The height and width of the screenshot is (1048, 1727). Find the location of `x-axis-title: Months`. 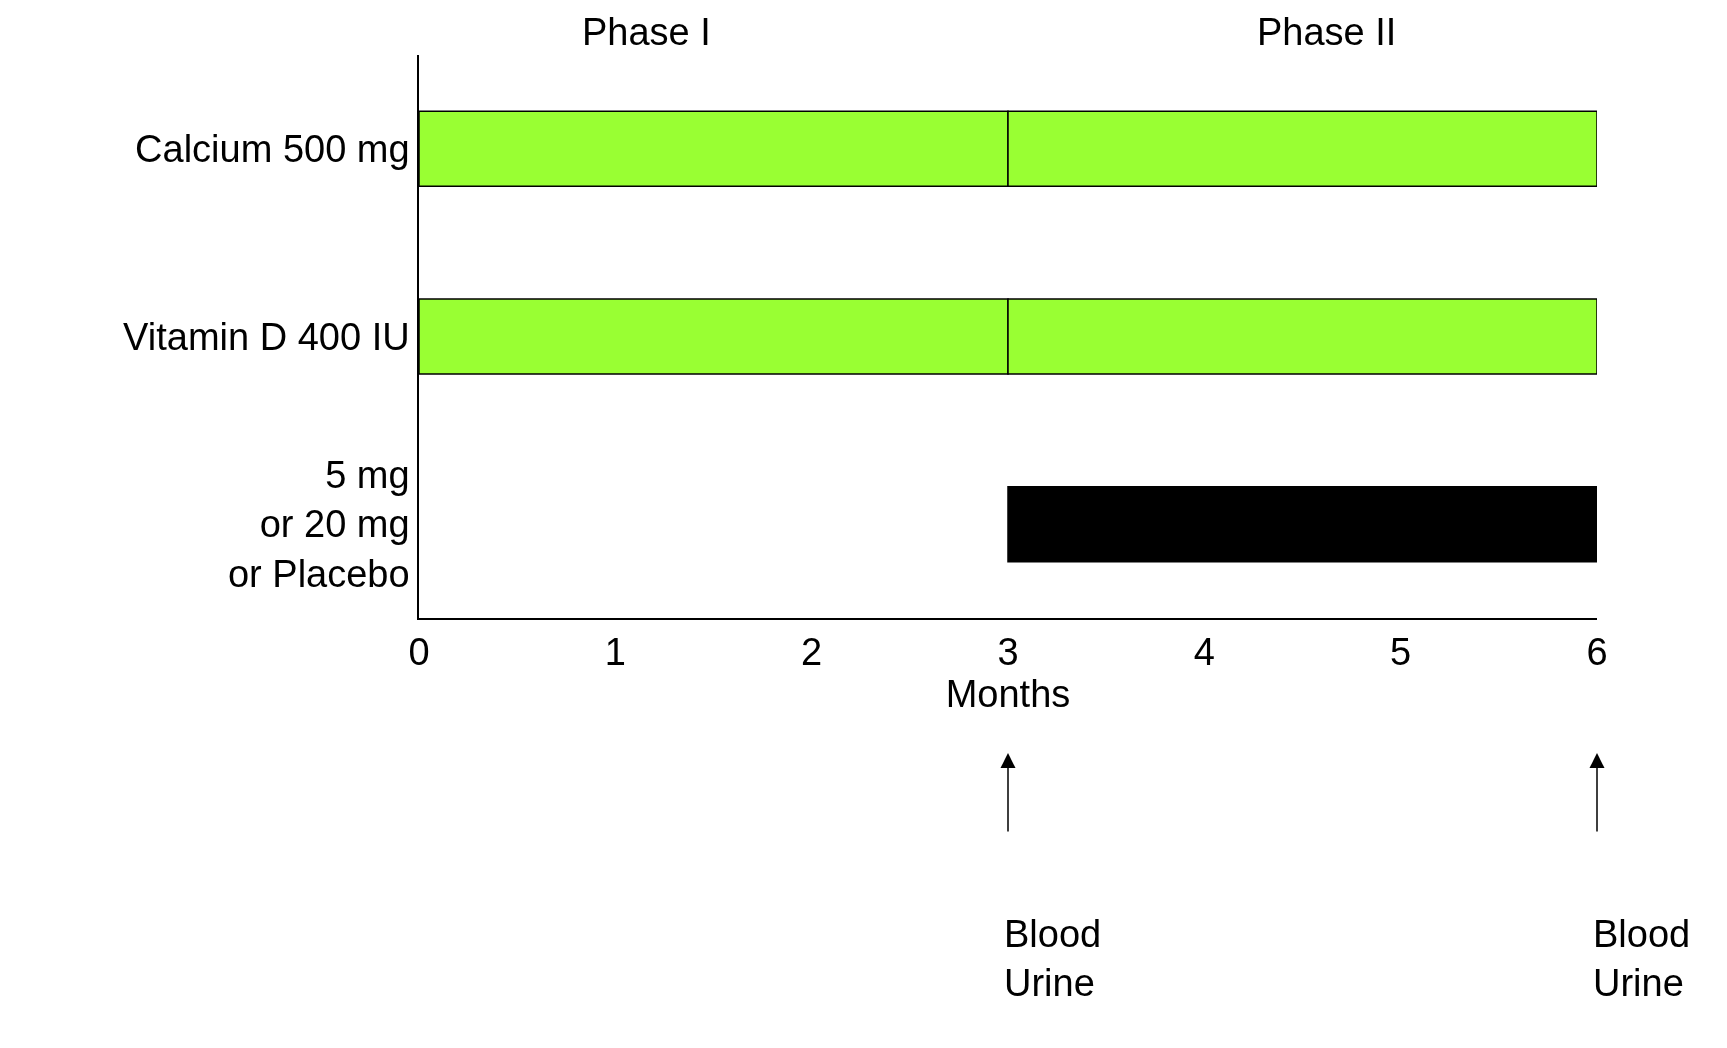

x-axis-title: Months is located at coordinates (1008, 694).